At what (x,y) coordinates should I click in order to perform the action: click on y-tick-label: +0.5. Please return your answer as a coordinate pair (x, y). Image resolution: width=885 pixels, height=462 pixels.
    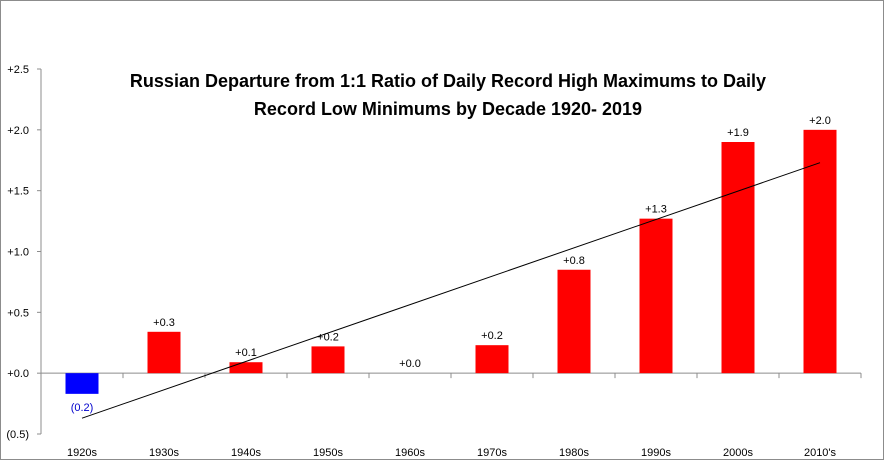
    Looking at the image, I should click on (18, 313).